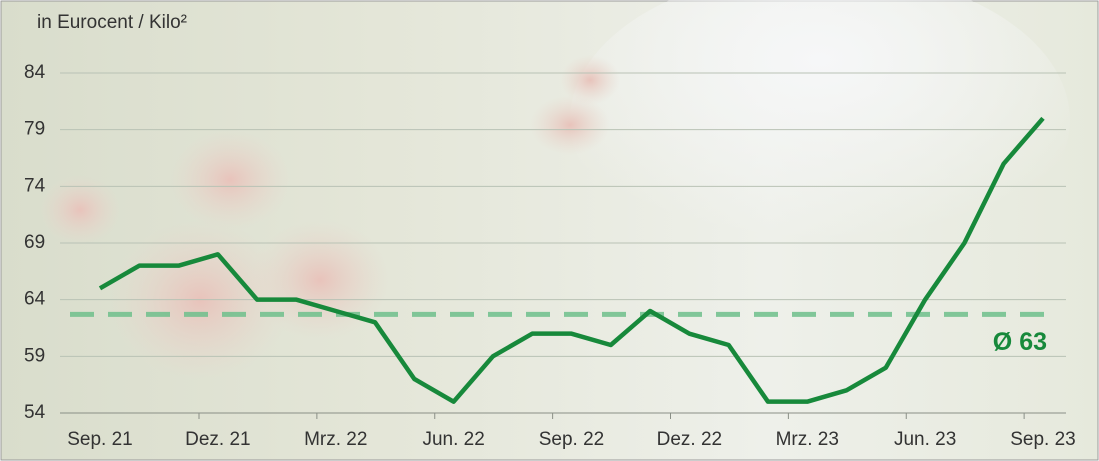 The height and width of the screenshot is (461, 1099). What do you see at coordinates (35, 185) in the screenshot?
I see `y-tick-label: 74` at bounding box center [35, 185].